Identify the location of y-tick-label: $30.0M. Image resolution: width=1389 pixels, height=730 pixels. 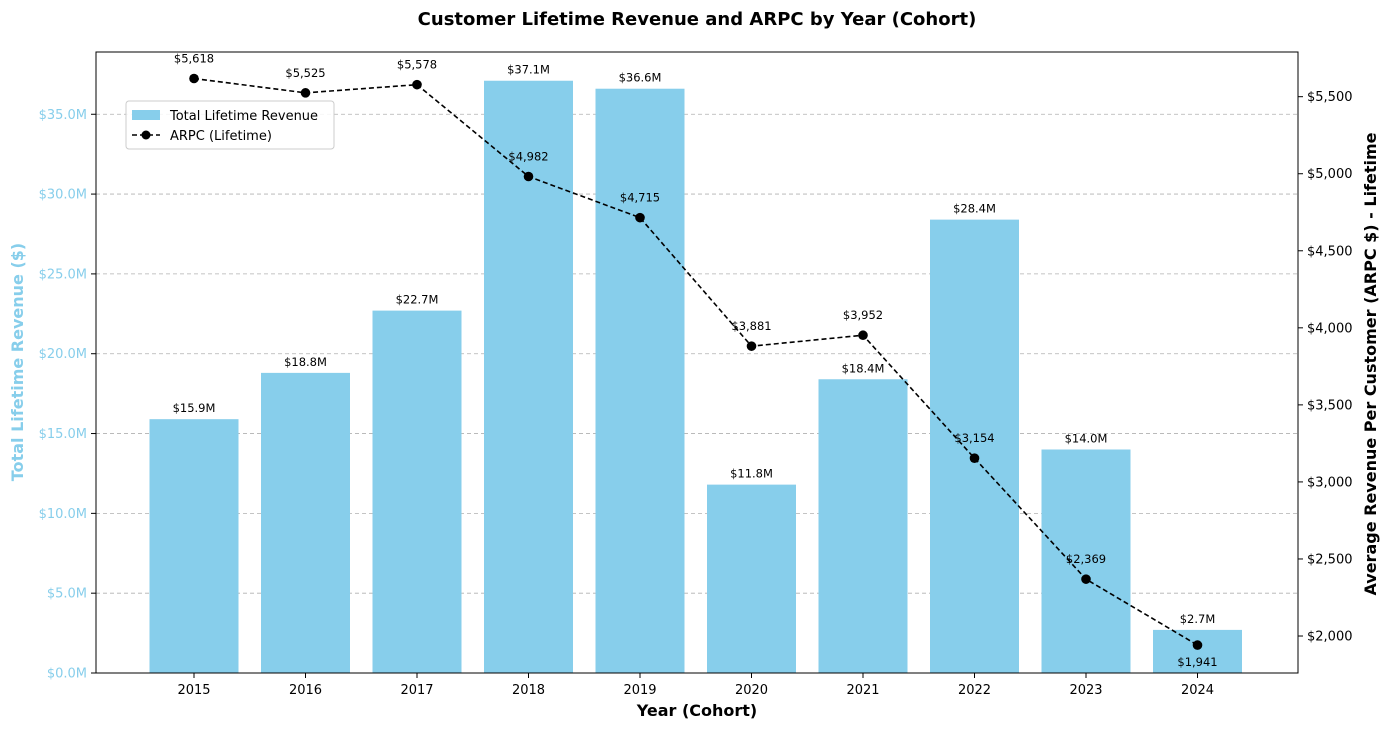
(63, 195).